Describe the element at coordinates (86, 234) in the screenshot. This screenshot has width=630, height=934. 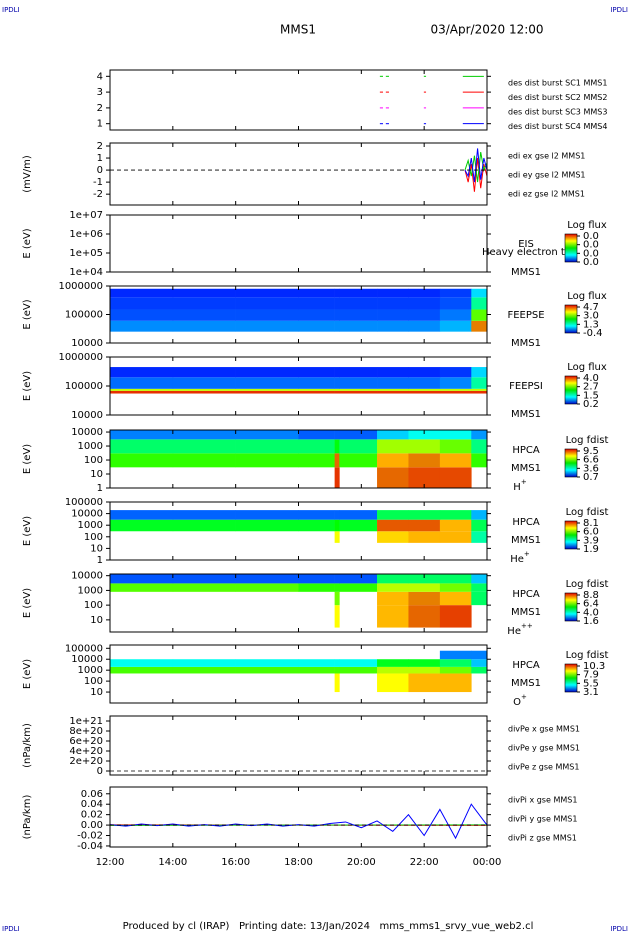
I see `y-tick-label: 1e+06` at that location.